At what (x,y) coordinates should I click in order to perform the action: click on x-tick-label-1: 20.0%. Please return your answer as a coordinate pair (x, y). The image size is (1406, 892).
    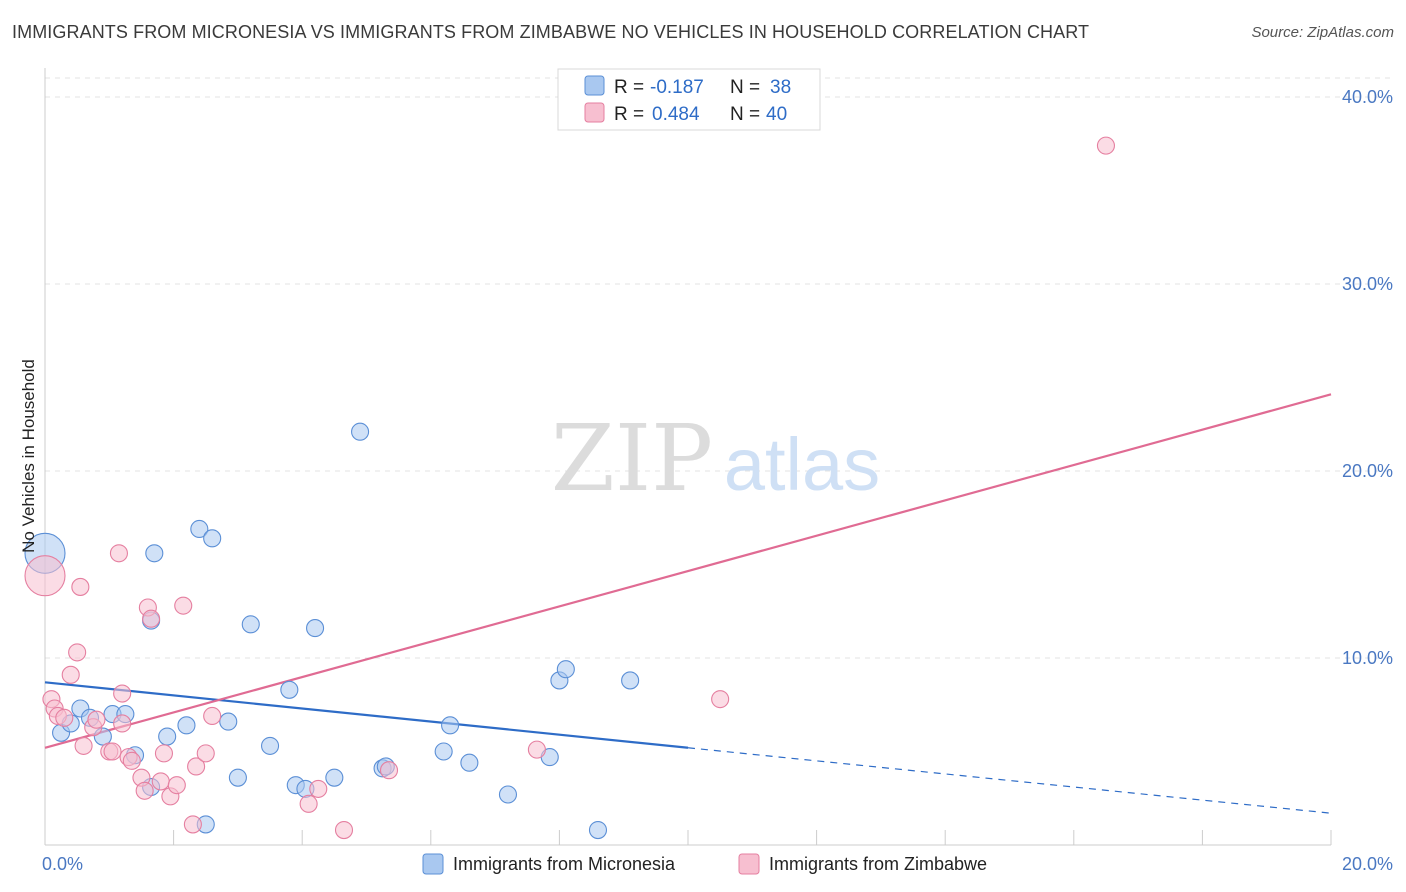
    Looking at the image, I should click on (1367, 864).